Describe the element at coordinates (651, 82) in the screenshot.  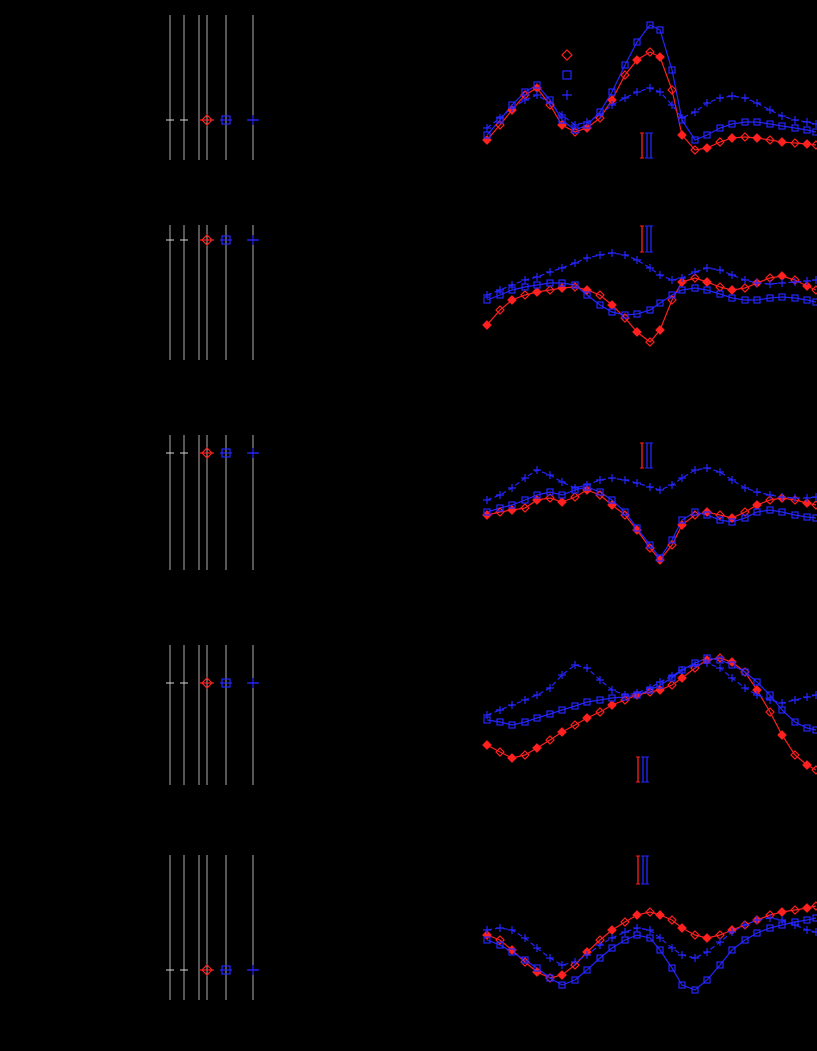
I see `series-line-blue-square` at that location.